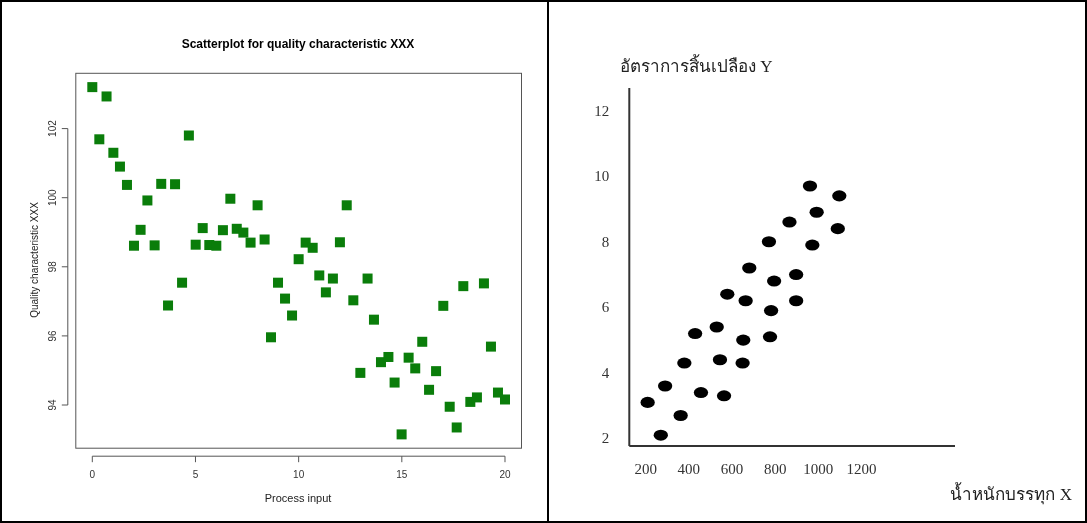 The image size is (1087, 523). I want to click on x-tick-label: 200, so click(645, 469).